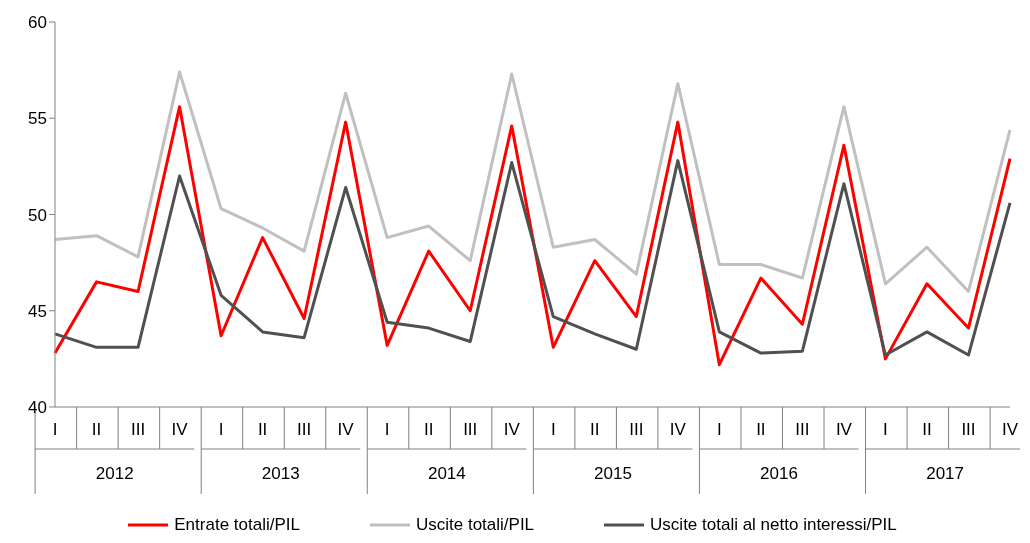 This screenshot has width=1030, height=543. What do you see at coordinates (37, 215) in the screenshot?
I see `y-tick-label: 50` at bounding box center [37, 215].